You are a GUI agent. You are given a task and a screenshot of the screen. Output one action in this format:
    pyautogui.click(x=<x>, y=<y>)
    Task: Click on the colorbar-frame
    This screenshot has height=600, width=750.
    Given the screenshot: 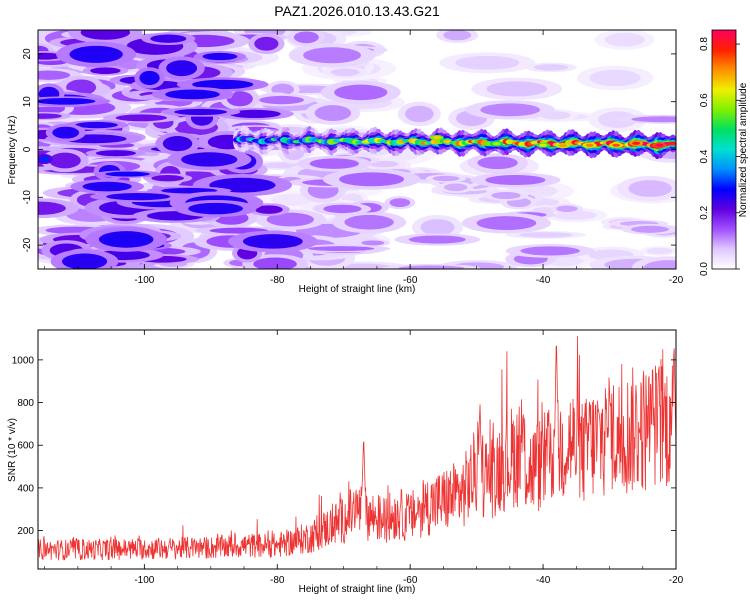 What is the action you would take?
    pyautogui.click(x=724, y=149)
    